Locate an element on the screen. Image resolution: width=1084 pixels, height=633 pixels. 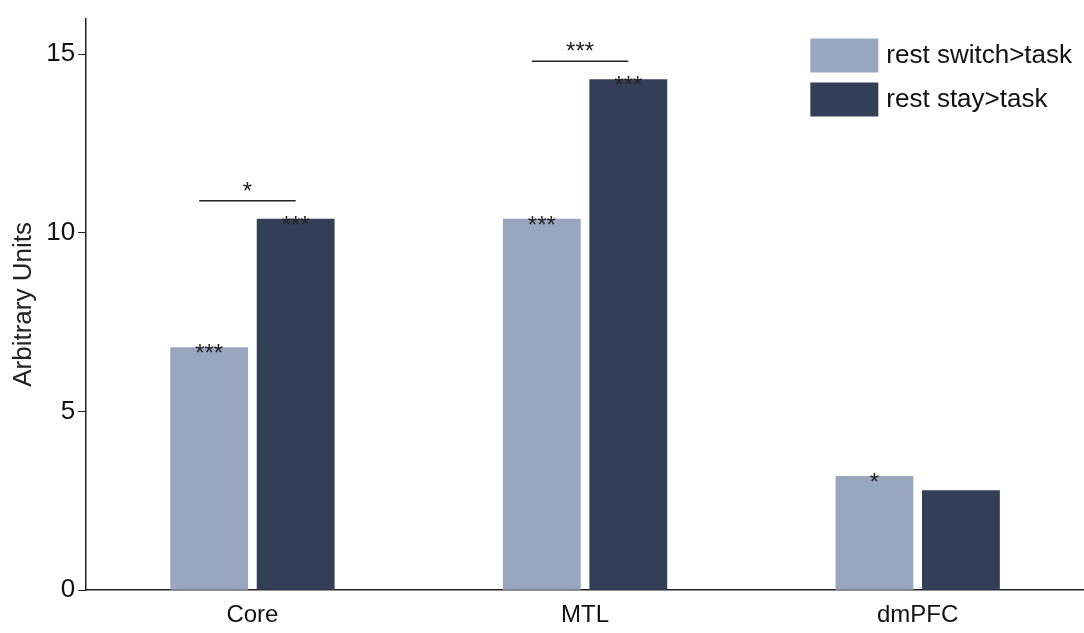
x-tick-label: Core is located at coordinates (252, 614).